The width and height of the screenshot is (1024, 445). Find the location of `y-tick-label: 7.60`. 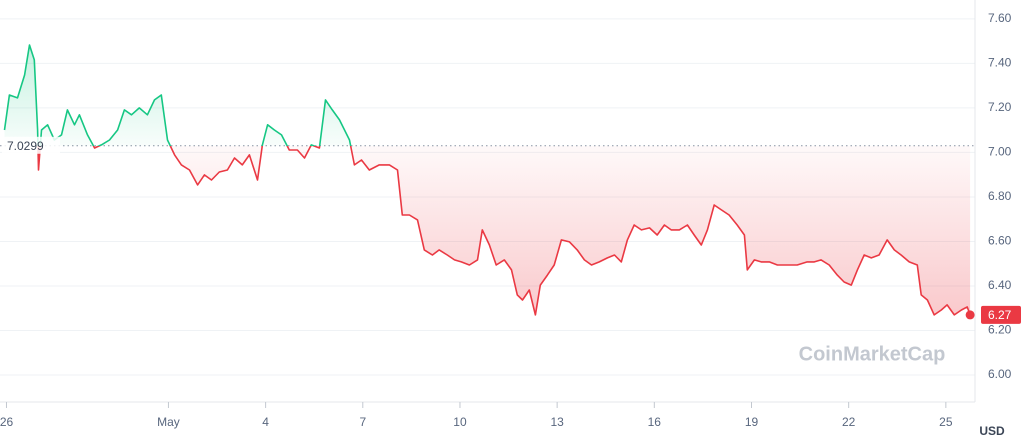

y-tick-label: 7.60 is located at coordinates (1000, 18).